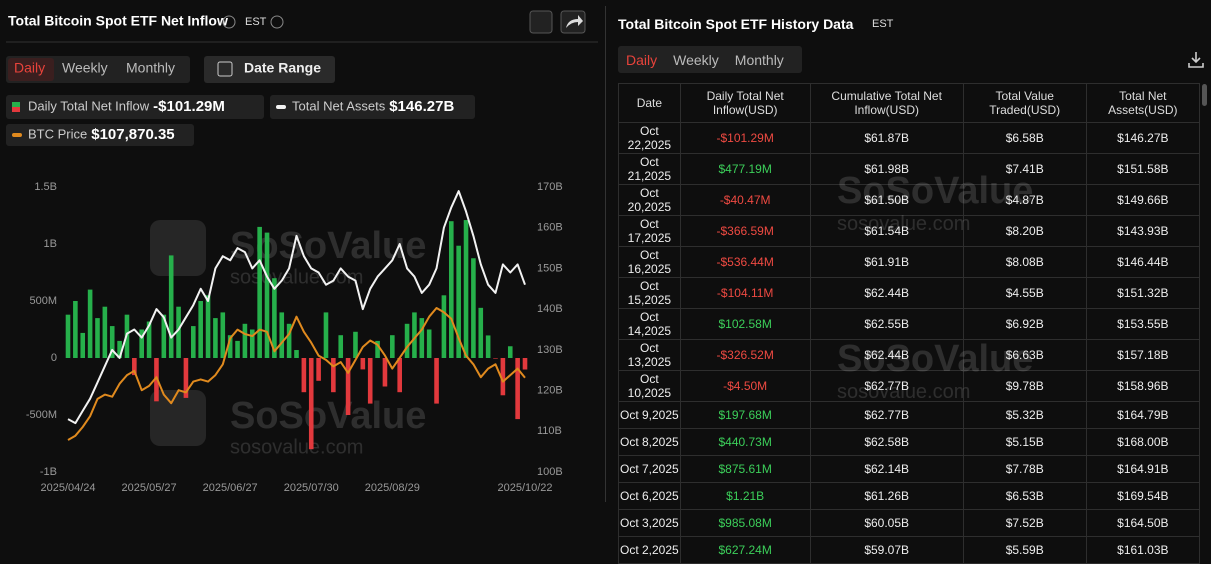 The height and width of the screenshot is (564, 1211). I want to click on calendar-icon, so click(225, 69).